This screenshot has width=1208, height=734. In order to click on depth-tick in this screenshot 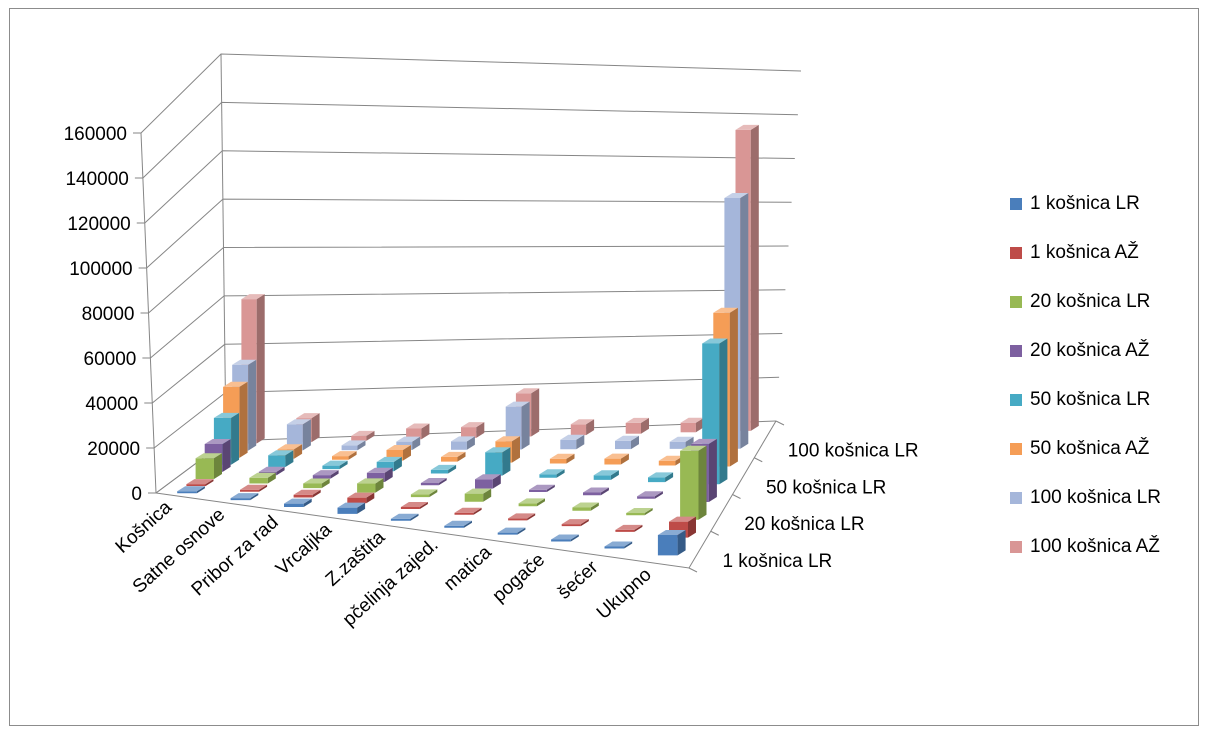, I will do `click(780, 423)`.